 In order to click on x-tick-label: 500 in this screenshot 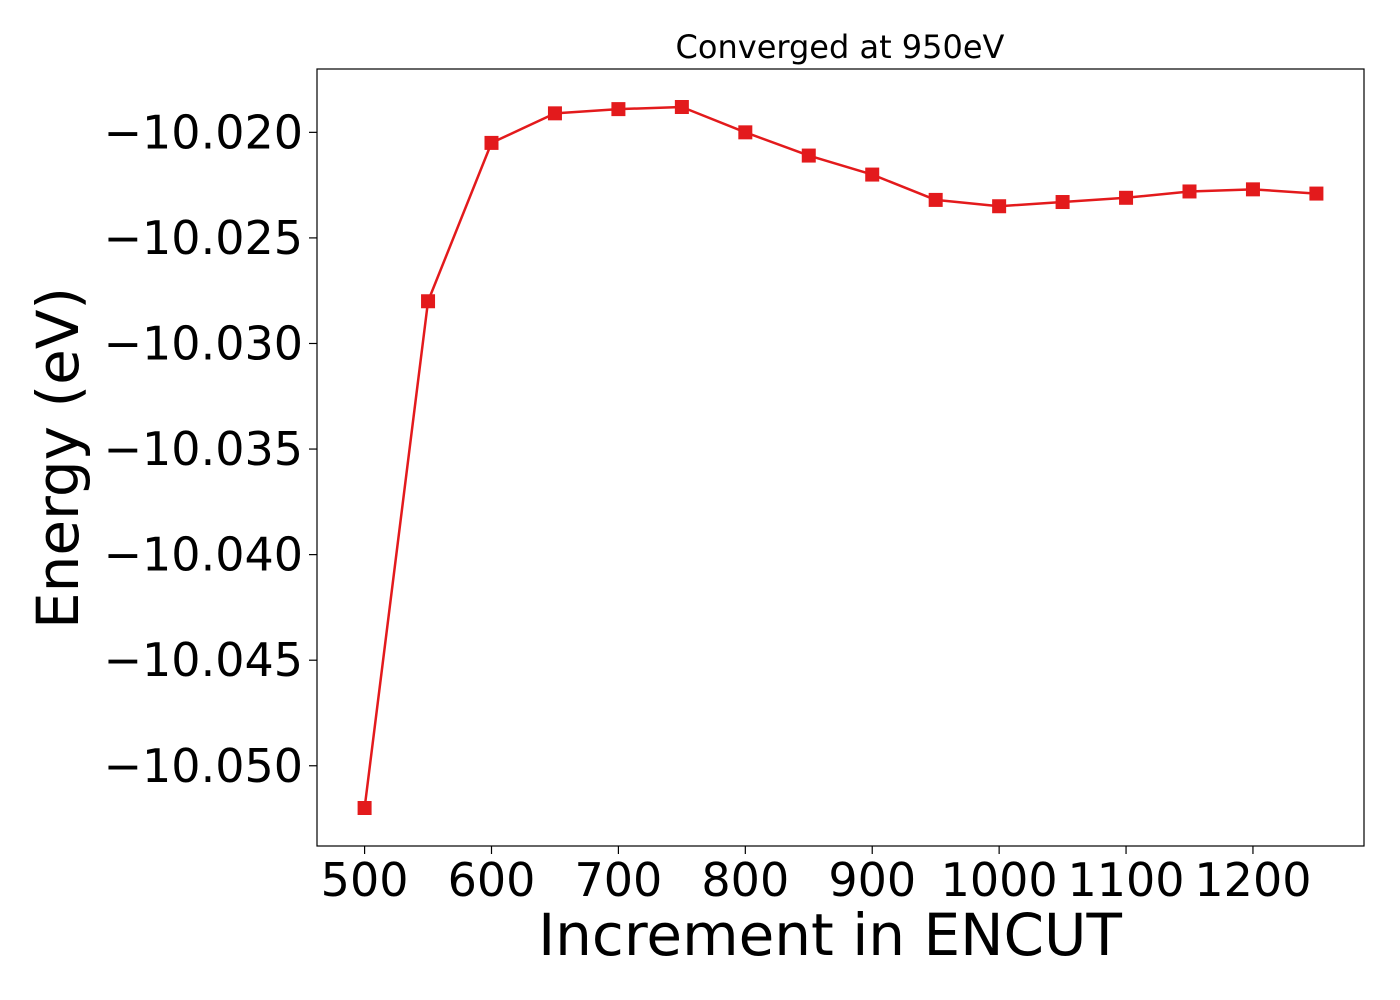, I will do `click(365, 880)`.